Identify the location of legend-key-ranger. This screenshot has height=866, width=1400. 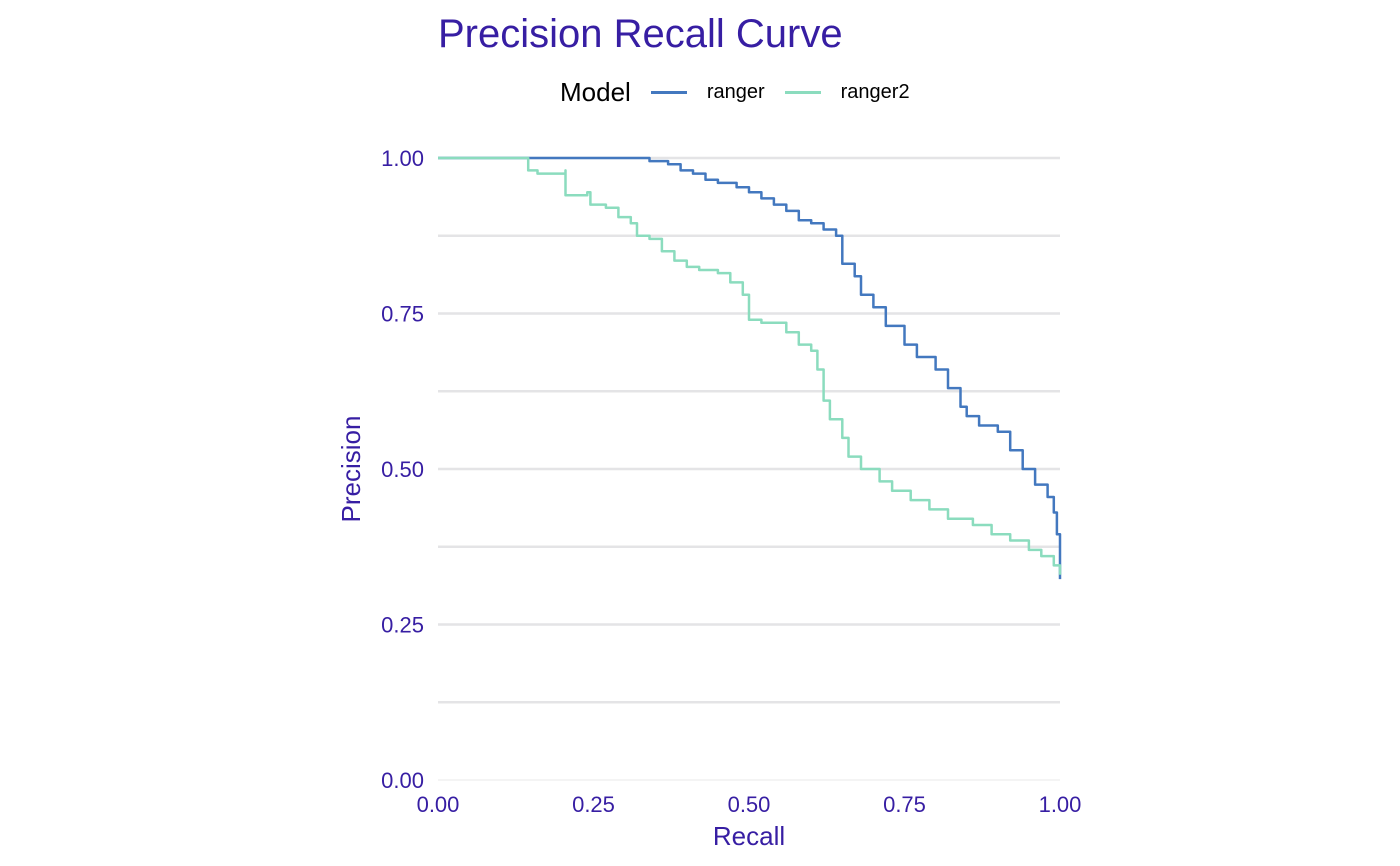
(668, 92).